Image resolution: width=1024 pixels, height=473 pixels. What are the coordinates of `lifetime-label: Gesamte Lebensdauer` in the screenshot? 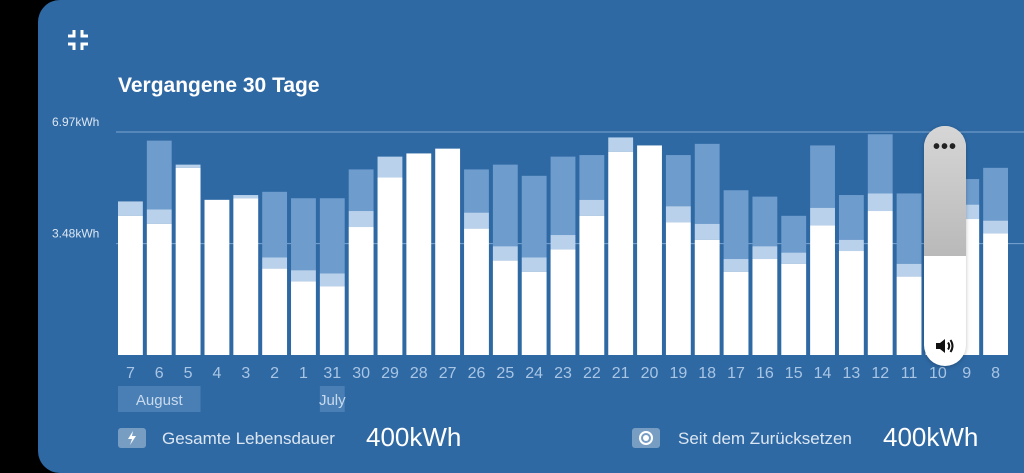 It's located at (248, 438).